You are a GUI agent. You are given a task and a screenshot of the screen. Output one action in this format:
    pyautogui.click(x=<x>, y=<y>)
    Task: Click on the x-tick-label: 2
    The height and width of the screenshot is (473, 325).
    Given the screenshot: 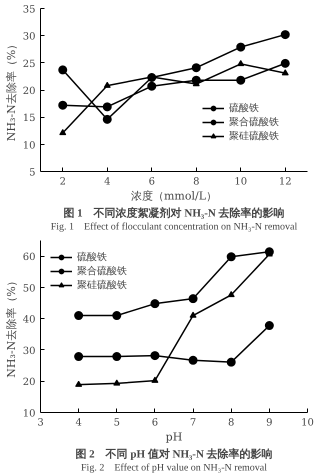 What is the action you would take?
    pyautogui.click(x=63, y=182)
    